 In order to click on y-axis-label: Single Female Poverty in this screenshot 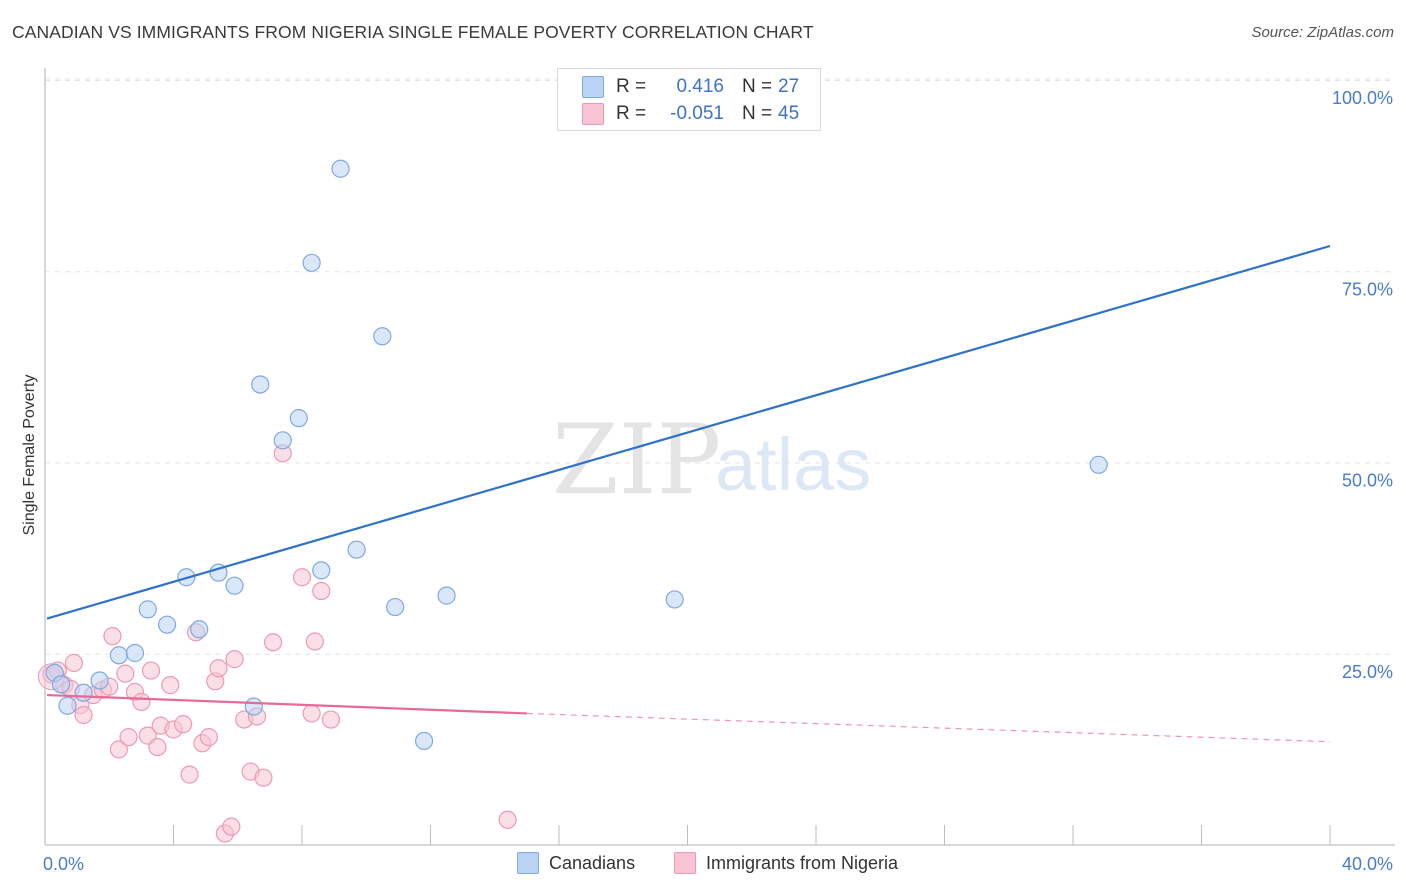, I will do `click(29, 455)`.